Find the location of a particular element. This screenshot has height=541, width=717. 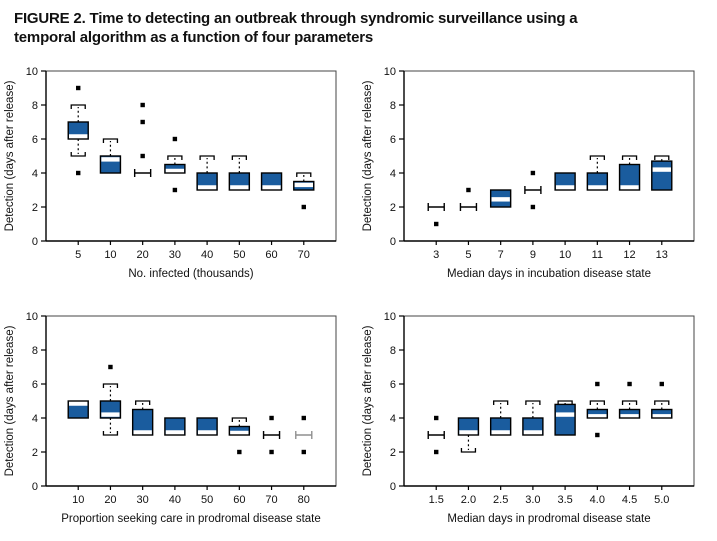

x-axis-label: Median days in prodromal disease state is located at coordinates (548, 519).